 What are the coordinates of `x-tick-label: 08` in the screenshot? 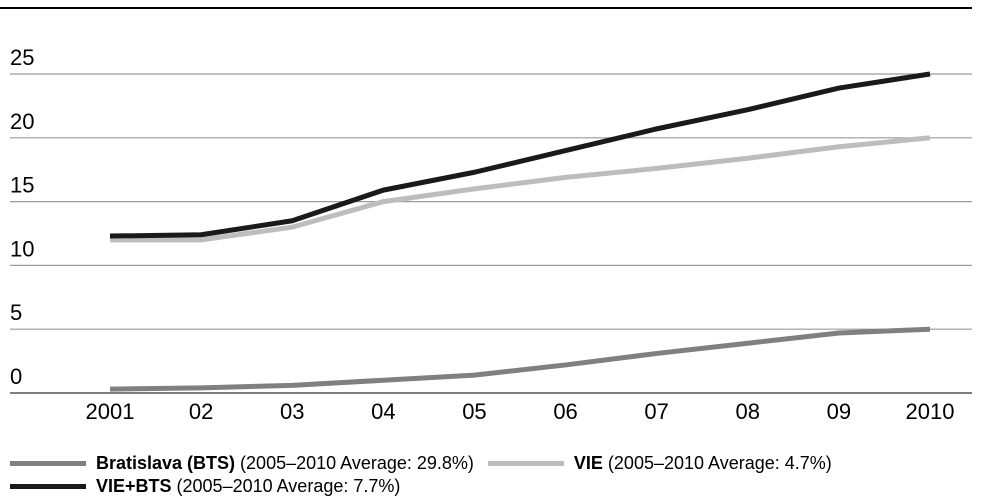 It's located at (748, 411).